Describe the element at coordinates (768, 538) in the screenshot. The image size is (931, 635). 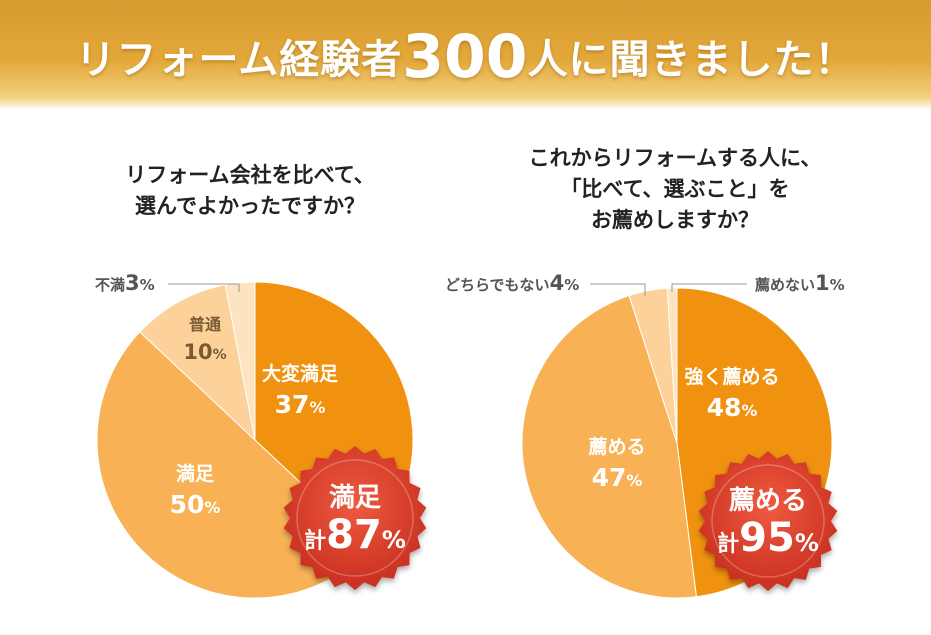
I see `badge-total-2: 計95%` at that location.